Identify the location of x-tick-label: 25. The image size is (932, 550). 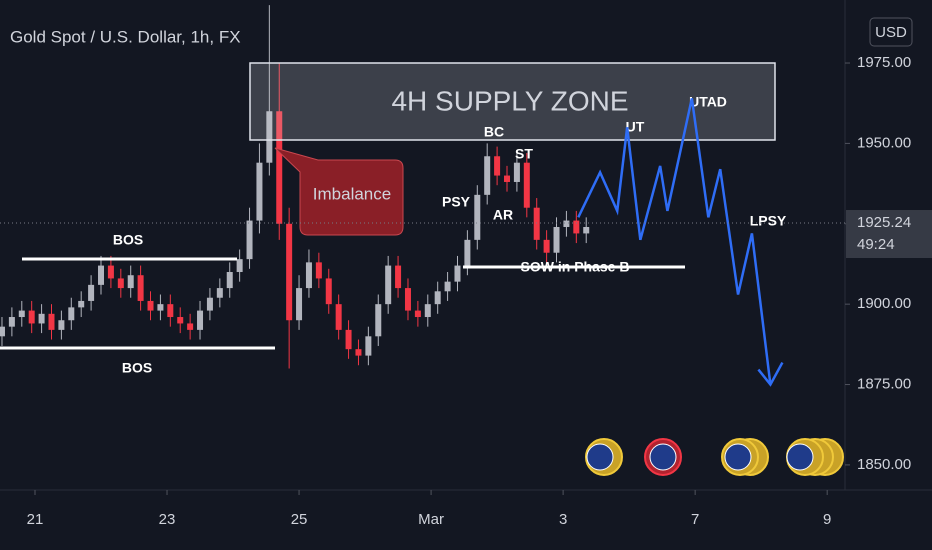
(299, 519).